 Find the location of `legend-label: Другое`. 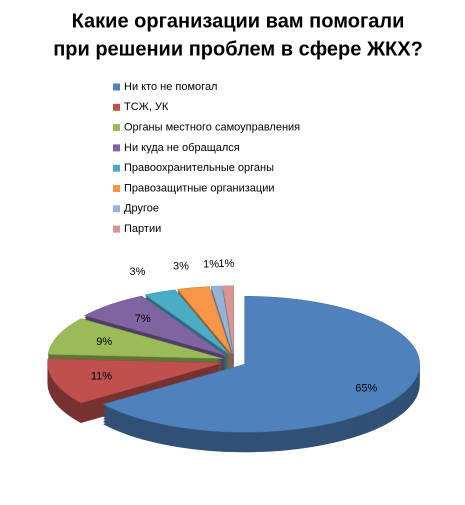

legend-label: Другое is located at coordinates (141, 209).